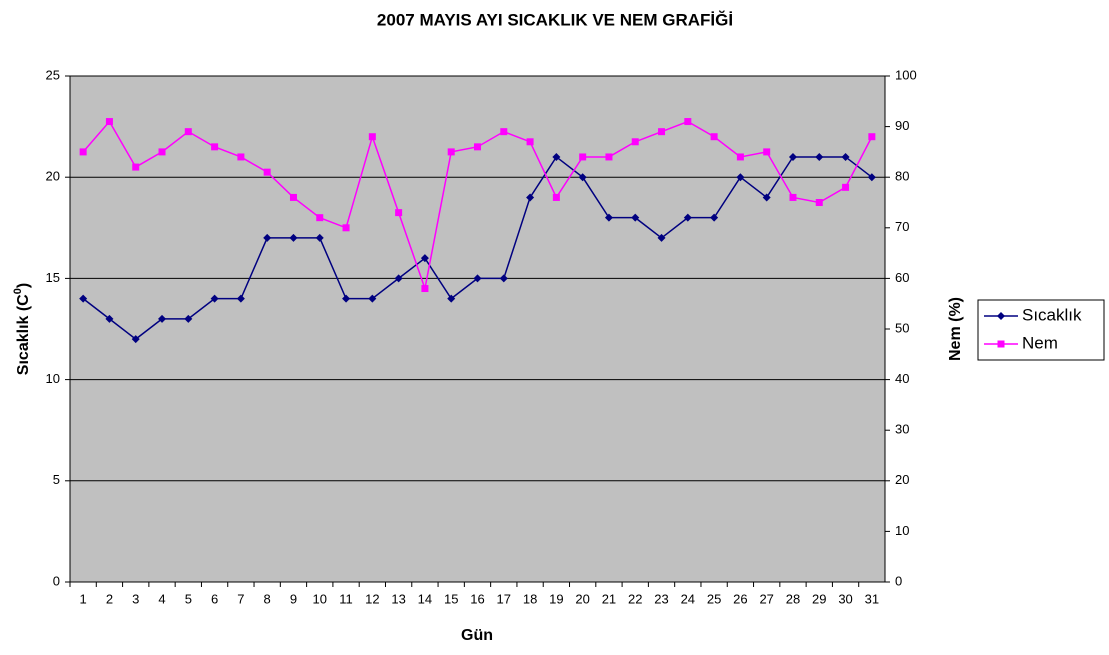  Describe the element at coordinates (56, 479) in the screenshot. I see `y-tick-label: 5` at that location.